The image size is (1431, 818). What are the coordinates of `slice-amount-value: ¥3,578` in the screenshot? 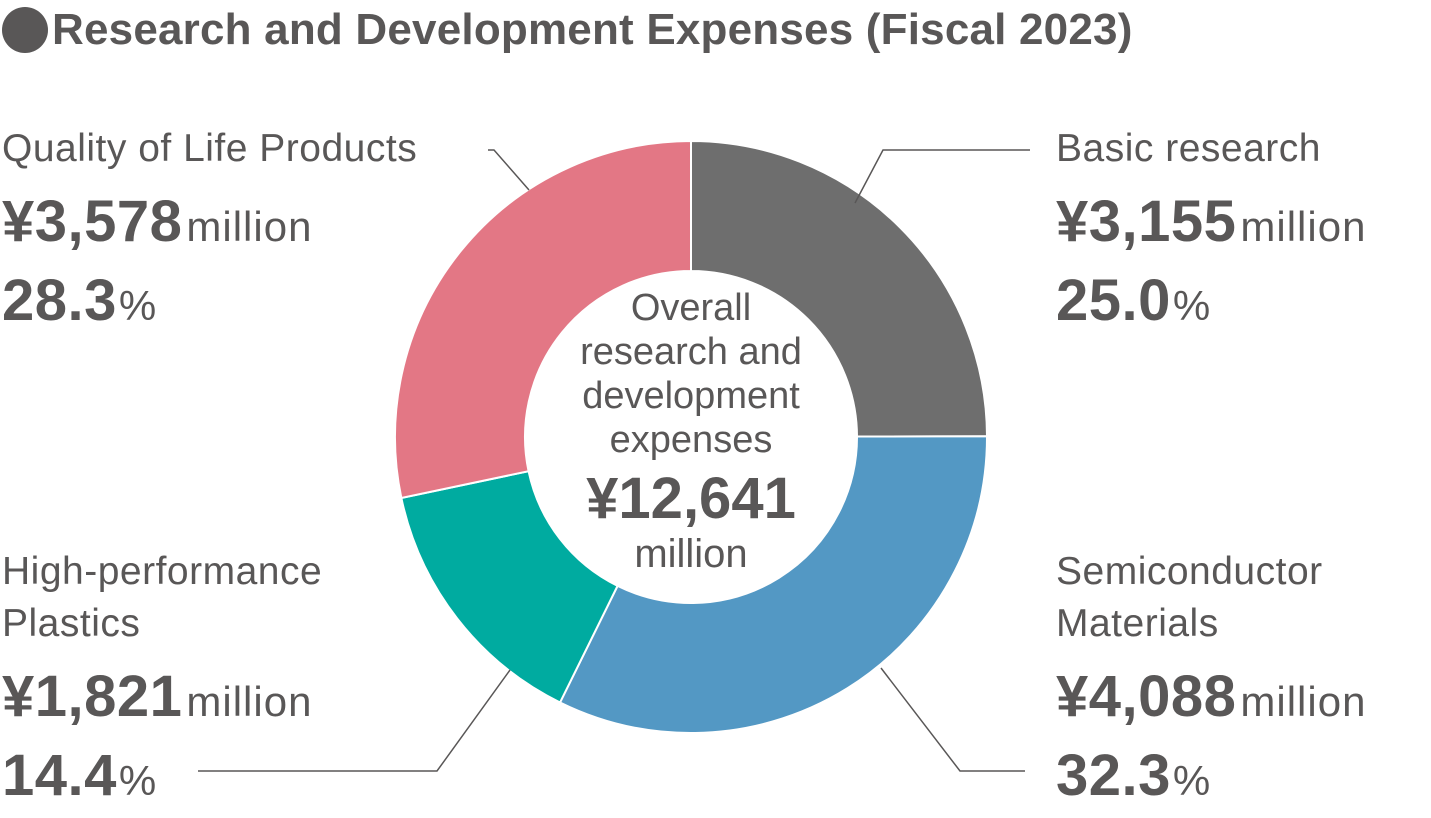 It's located at (92, 221).